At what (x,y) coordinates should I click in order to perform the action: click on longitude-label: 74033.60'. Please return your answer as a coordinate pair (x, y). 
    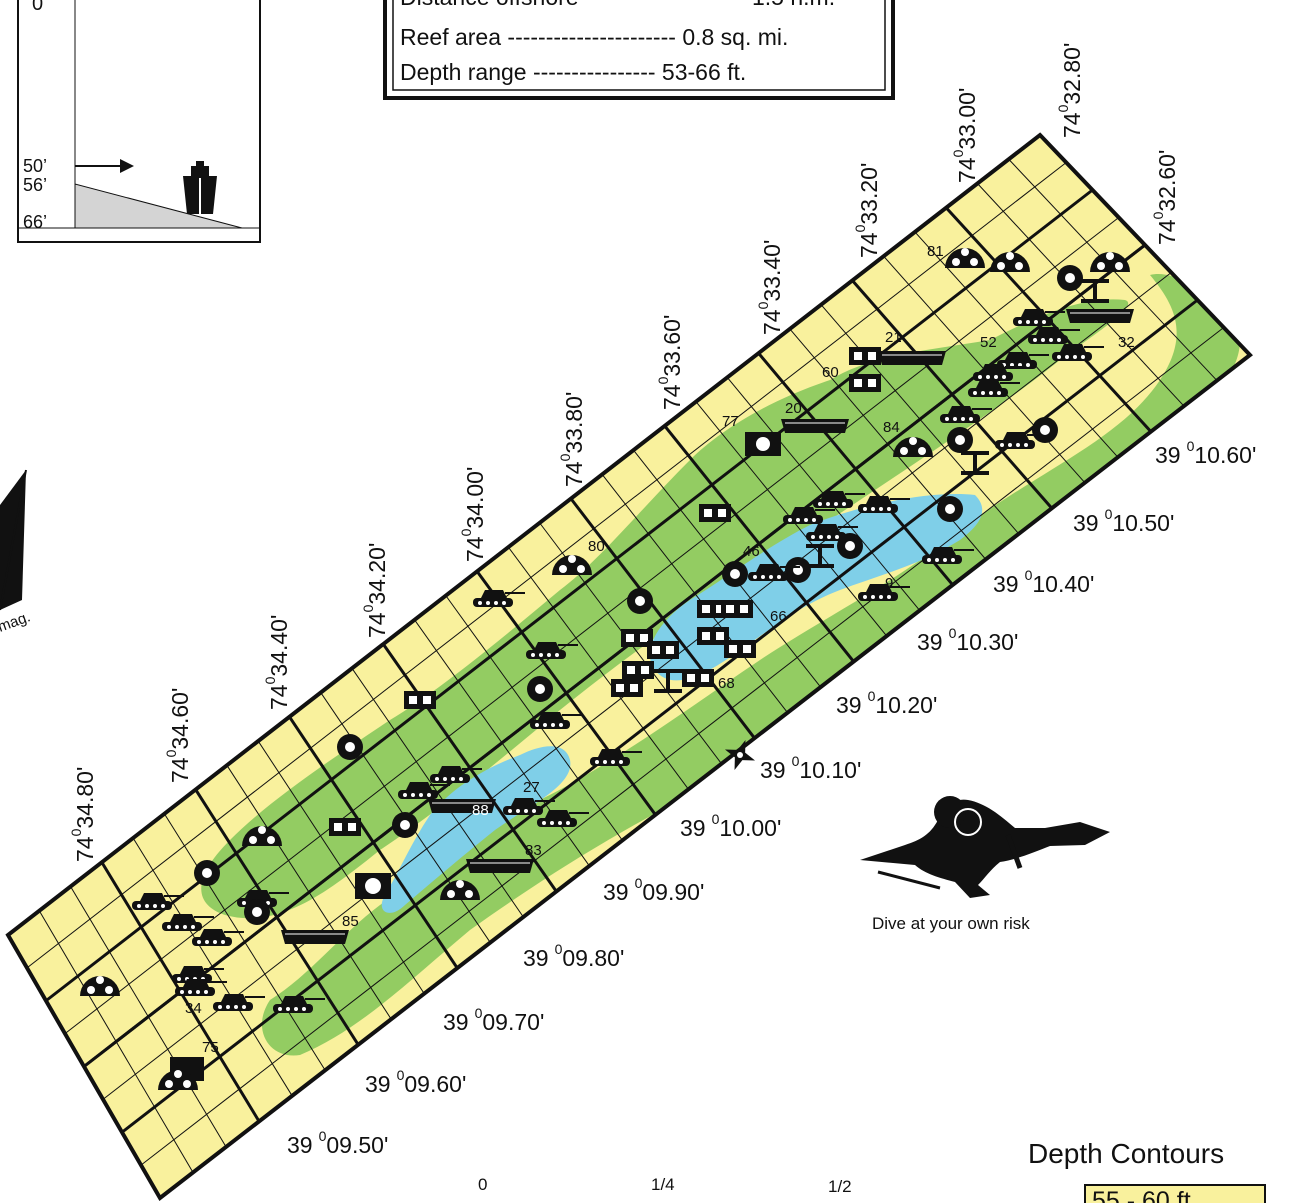
    Looking at the image, I should click on (670, 362).